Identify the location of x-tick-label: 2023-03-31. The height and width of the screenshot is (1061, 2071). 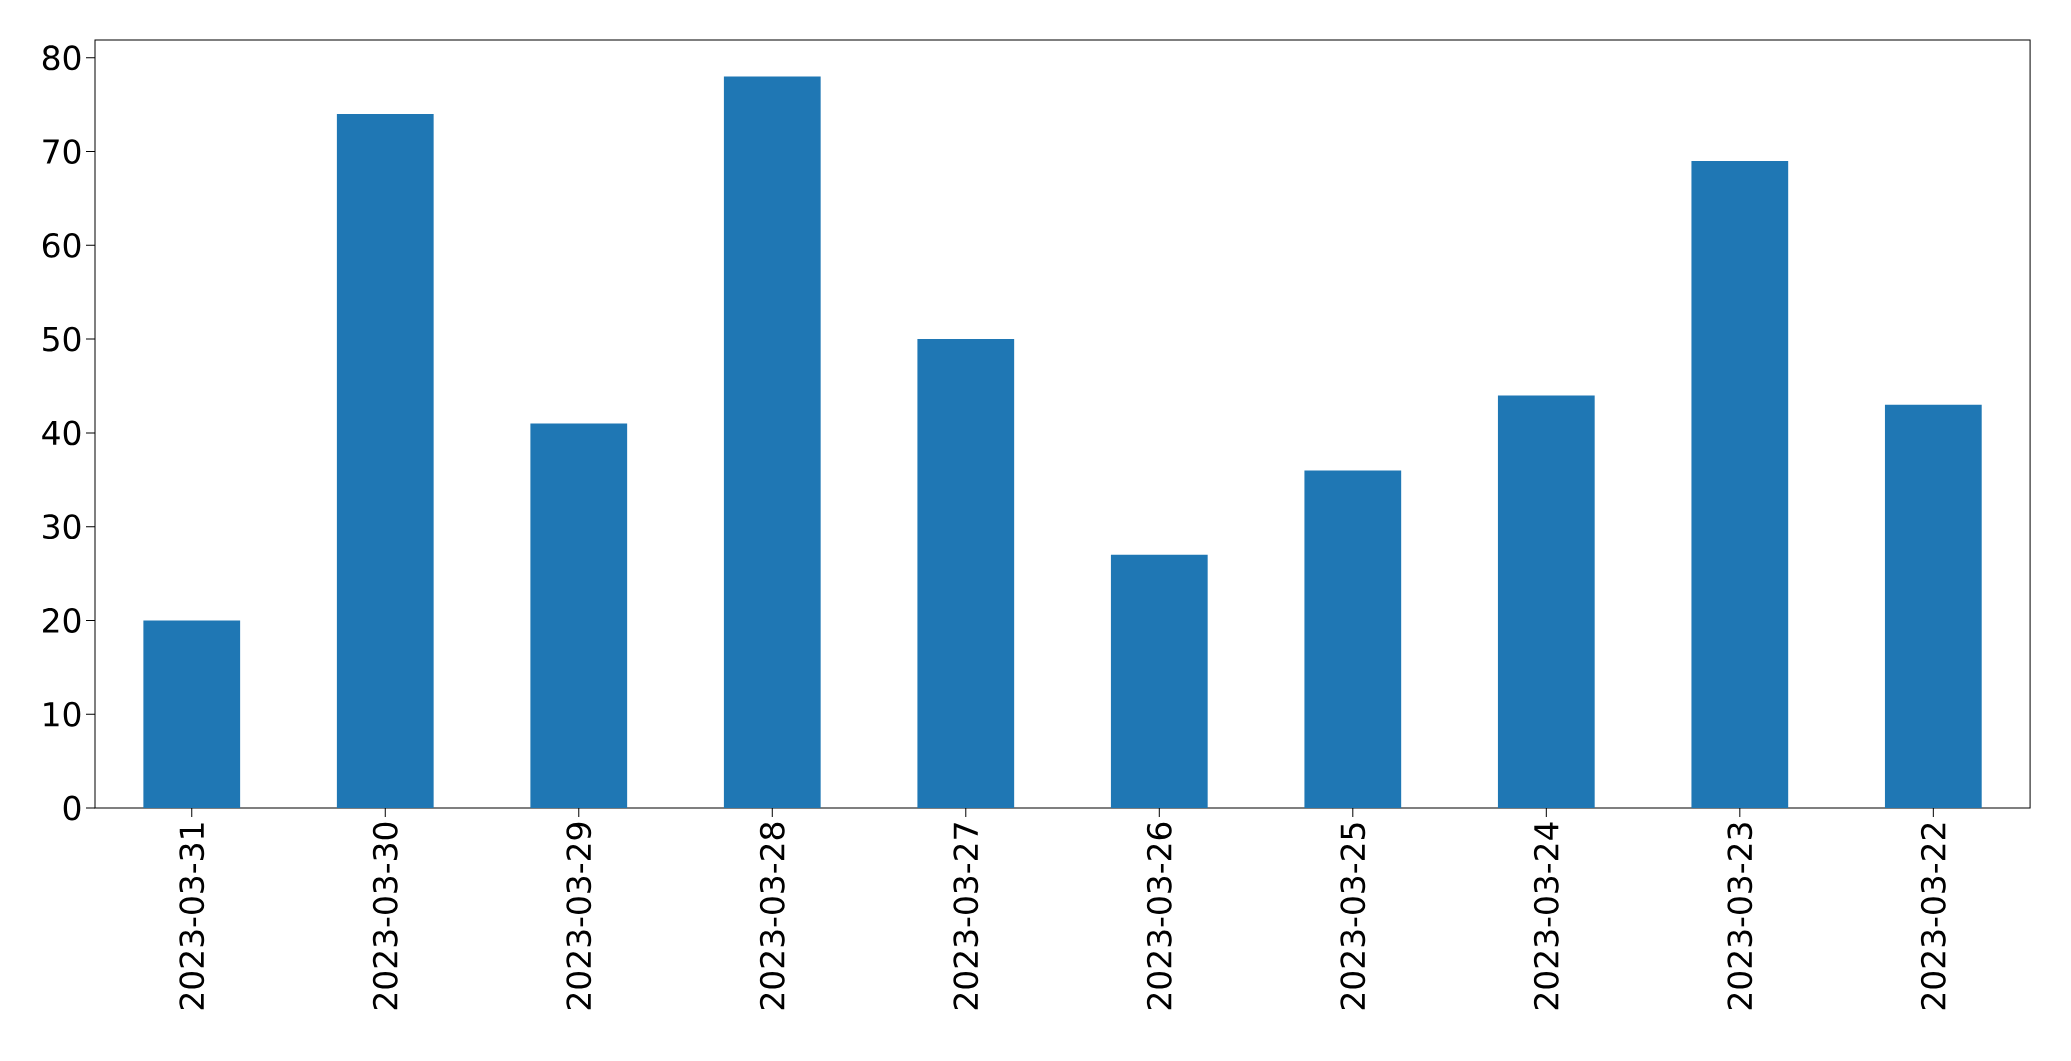
(192, 916).